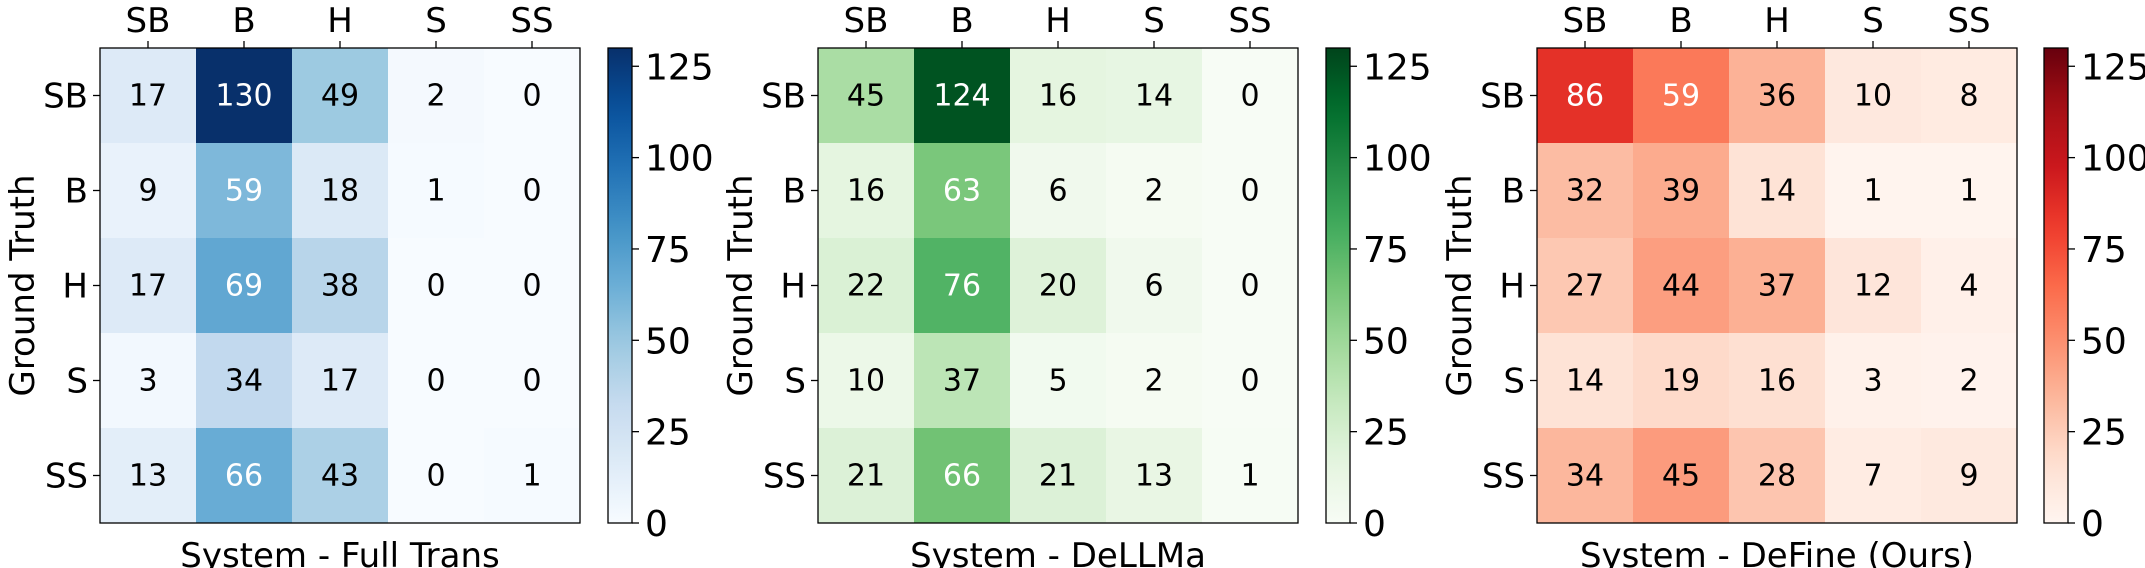 Image resolution: width=2145 pixels, height=568 pixels. What do you see at coordinates (23, 285) in the screenshot?
I see `y-axis-label: Ground Truth` at bounding box center [23, 285].